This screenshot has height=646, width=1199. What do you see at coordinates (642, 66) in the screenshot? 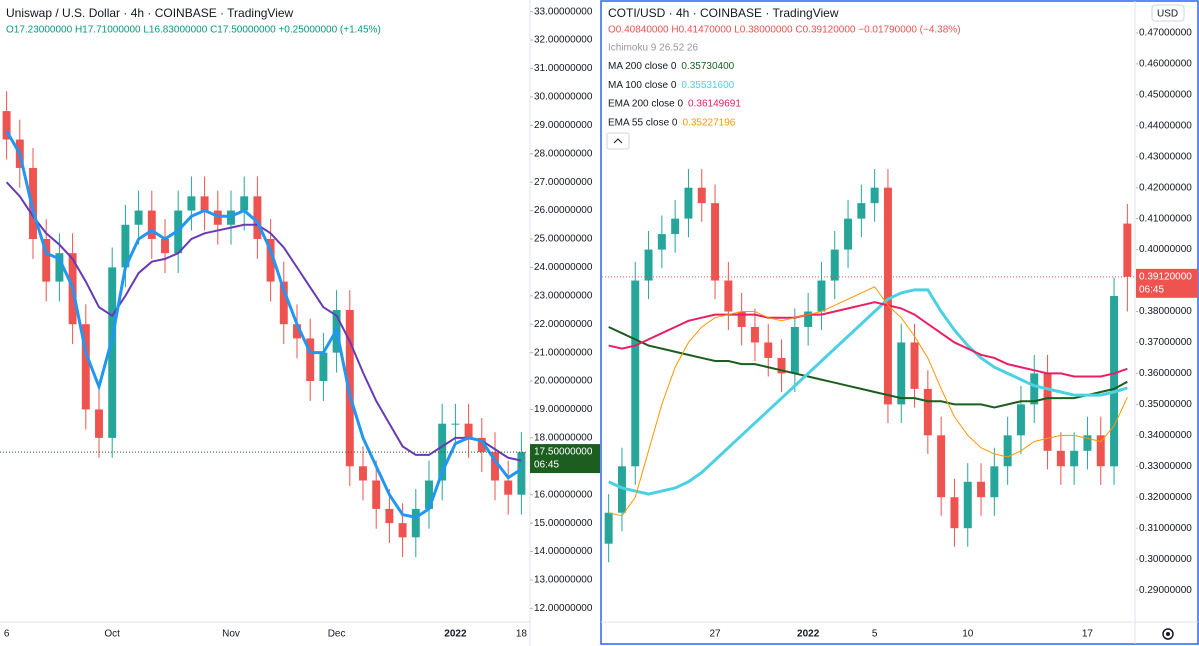
I see `legend-name: MA 200 close 0` at bounding box center [642, 66].